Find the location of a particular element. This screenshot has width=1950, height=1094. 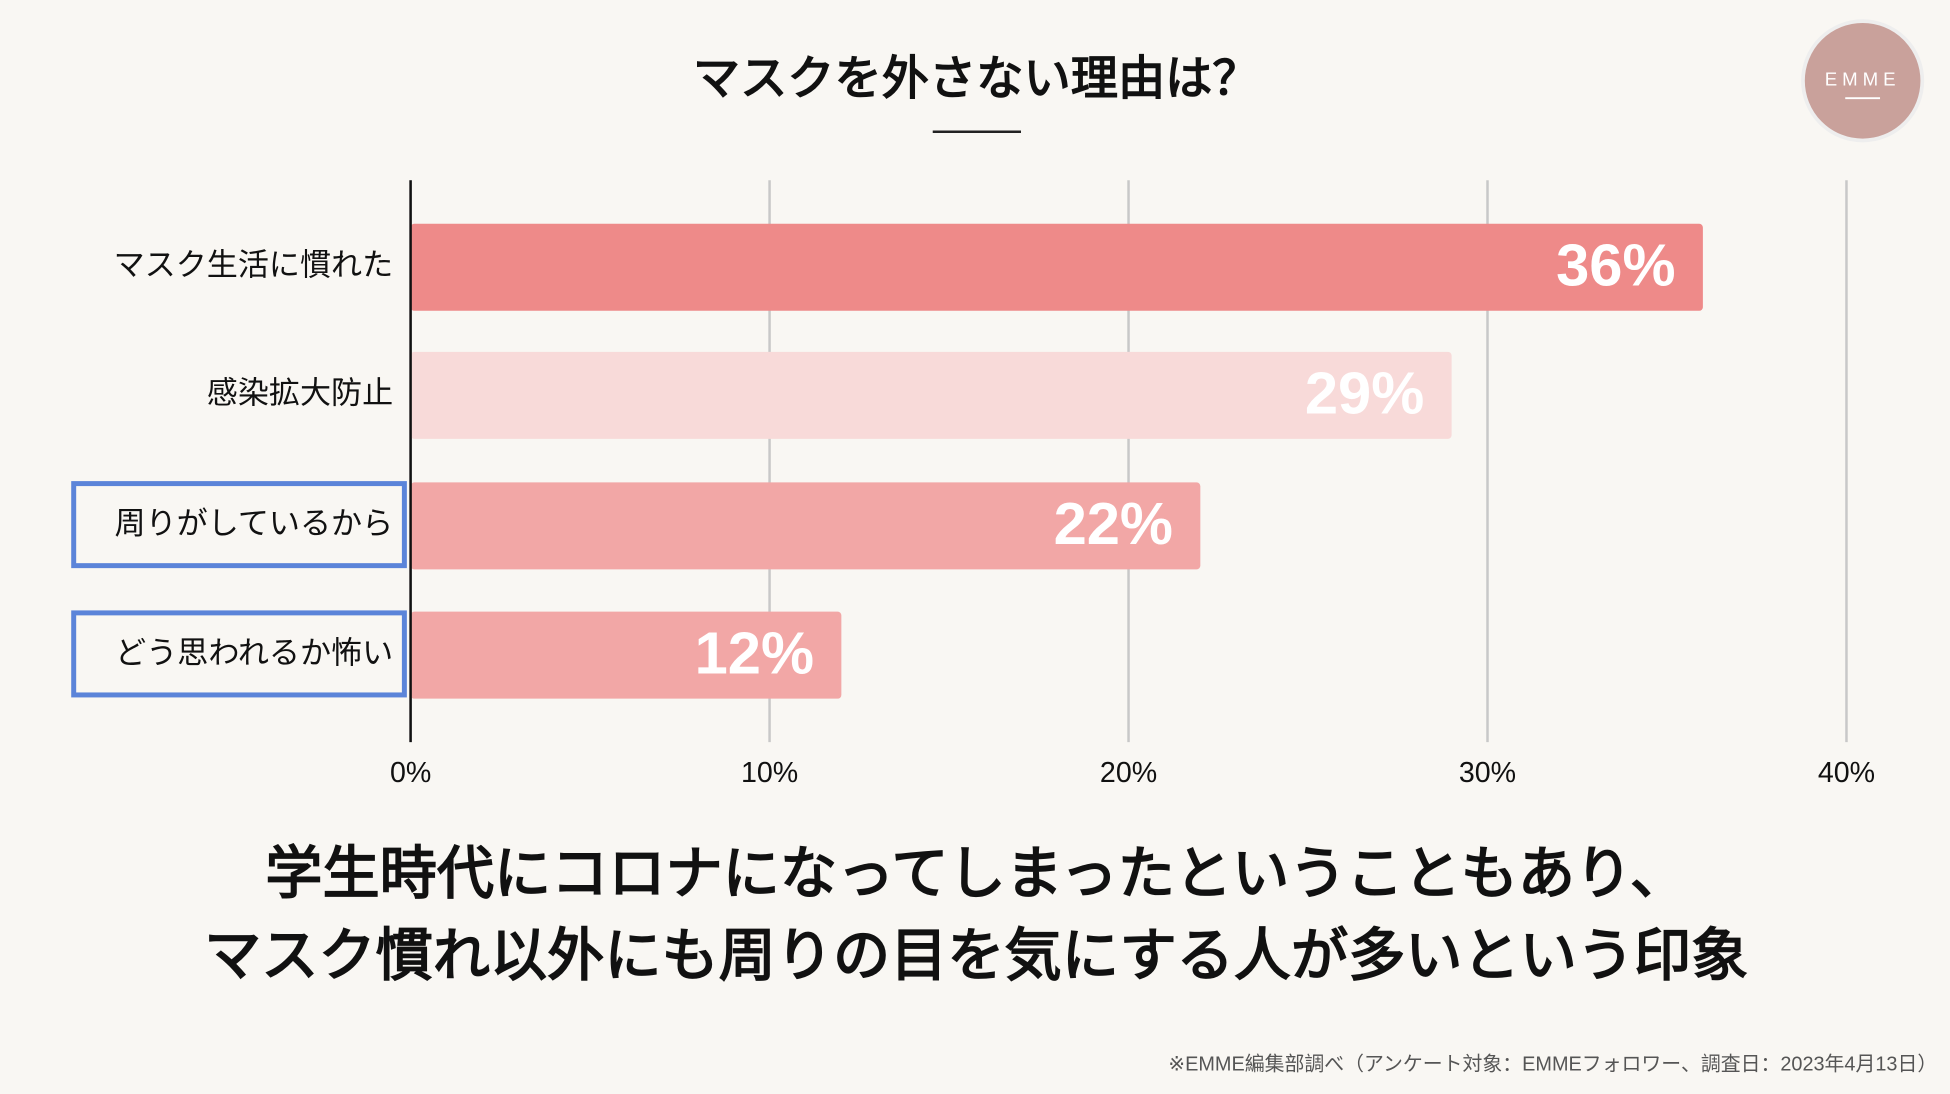

annotation: マスク慣れ以外にも周りの目を気にする人が多いという印象 is located at coordinates (976, 956).